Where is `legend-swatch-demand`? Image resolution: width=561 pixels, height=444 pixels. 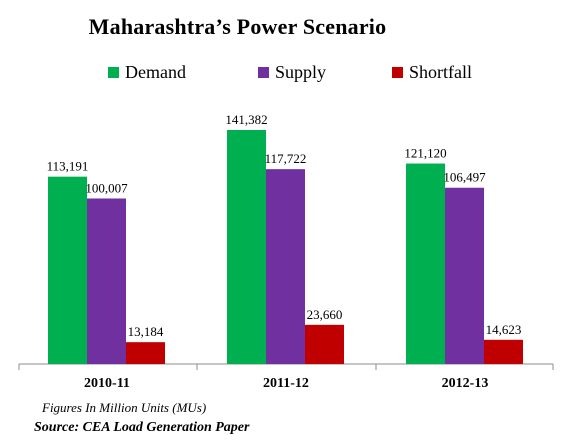
legend-swatch-demand is located at coordinates (113, 72).